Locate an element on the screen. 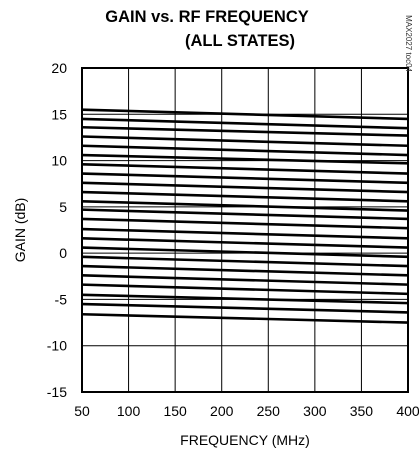 This screenshot has height=455, width=419. y-tick-label: 0 is located at coordinates (63, 253).